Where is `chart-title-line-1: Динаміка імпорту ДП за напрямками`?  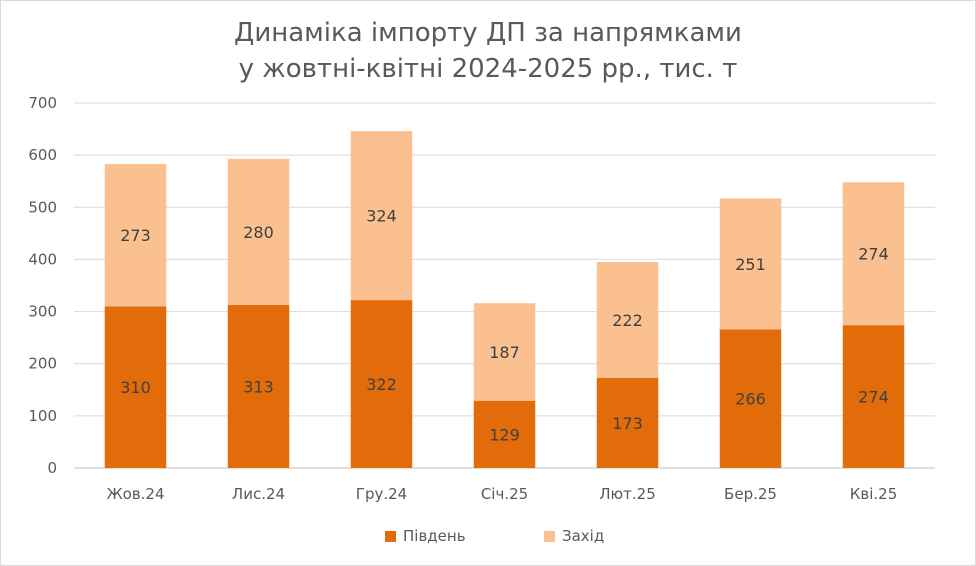 chart-title-line-1: Динаміка імпорту ДП за напрямками is located at coordinates (488, 33).